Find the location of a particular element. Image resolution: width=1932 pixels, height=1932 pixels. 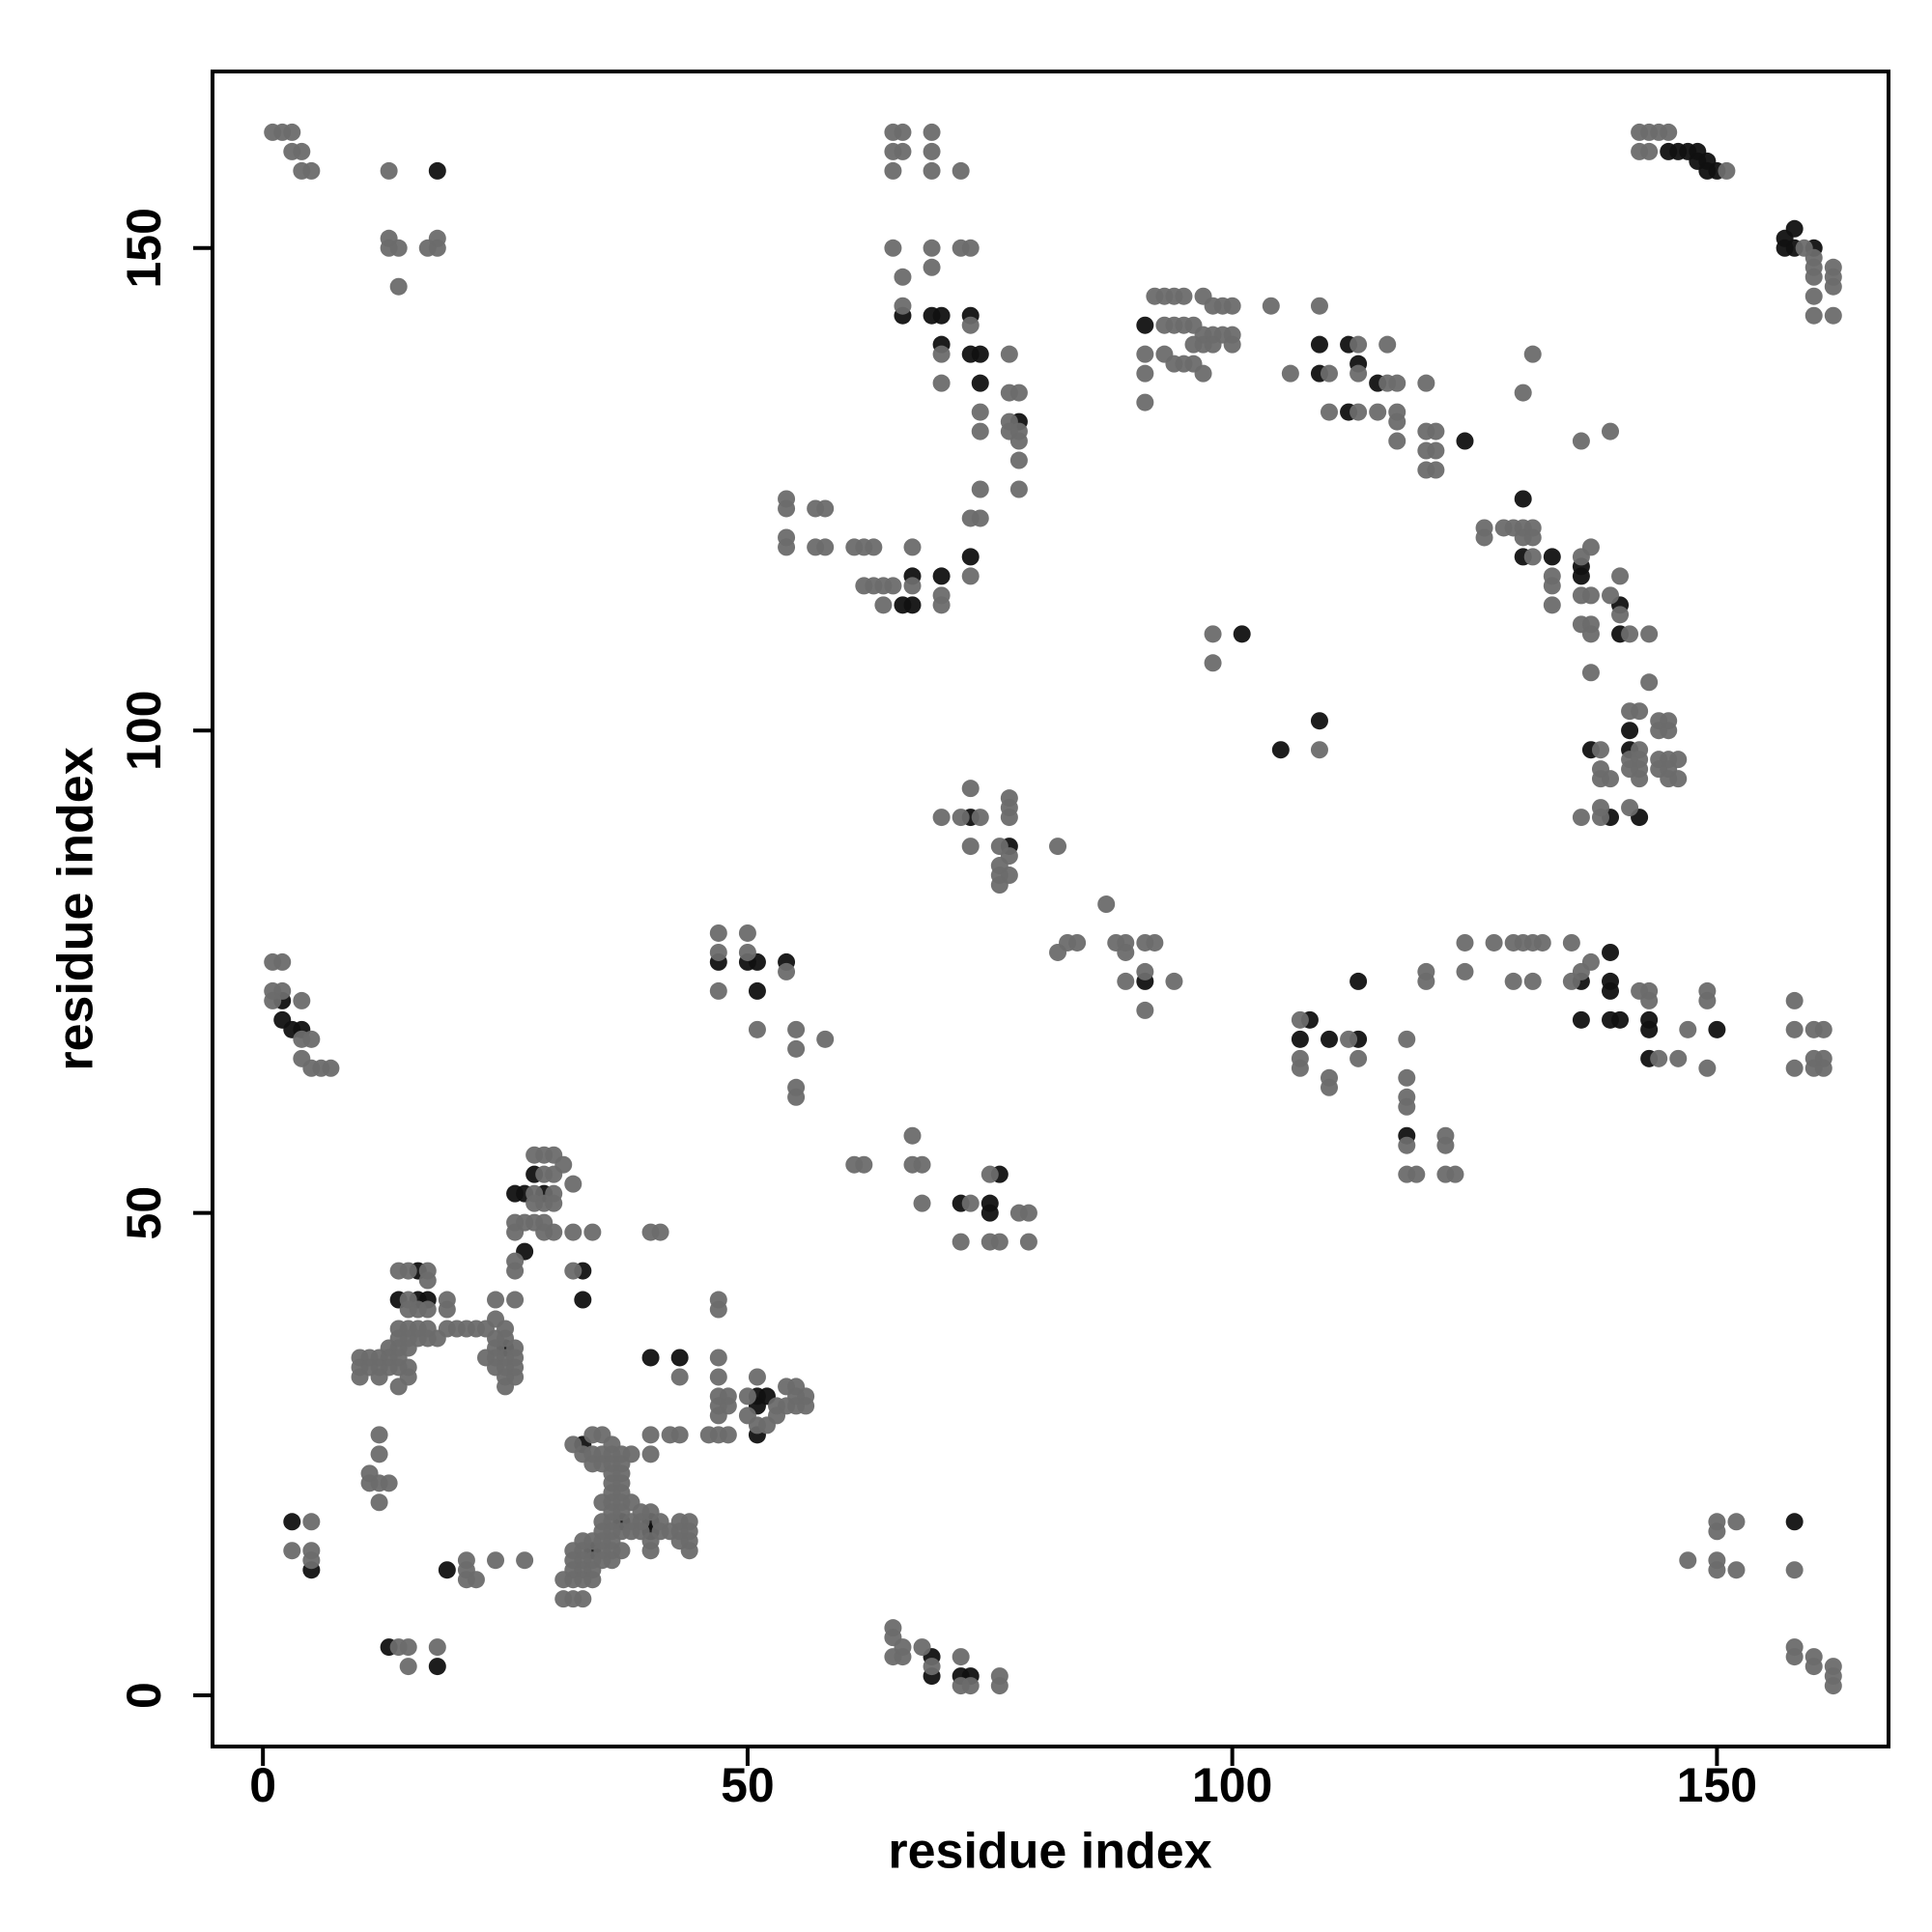

y-tick-label: 150 is located at coordinates (144, 248).